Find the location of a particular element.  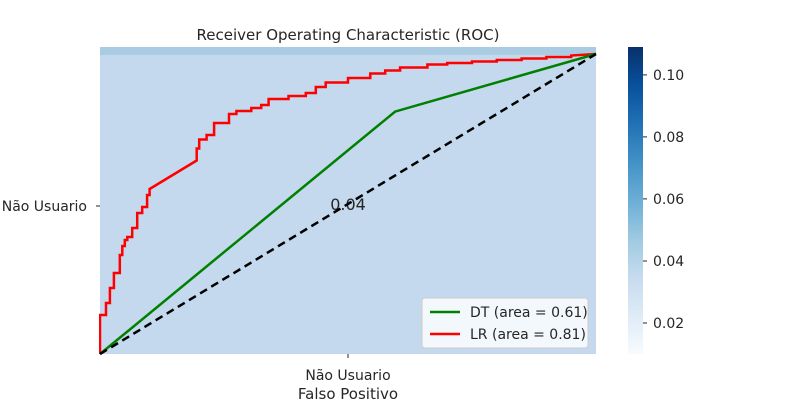

colorbar-tick-label: 0.04 is located at coordinates (668, 262).